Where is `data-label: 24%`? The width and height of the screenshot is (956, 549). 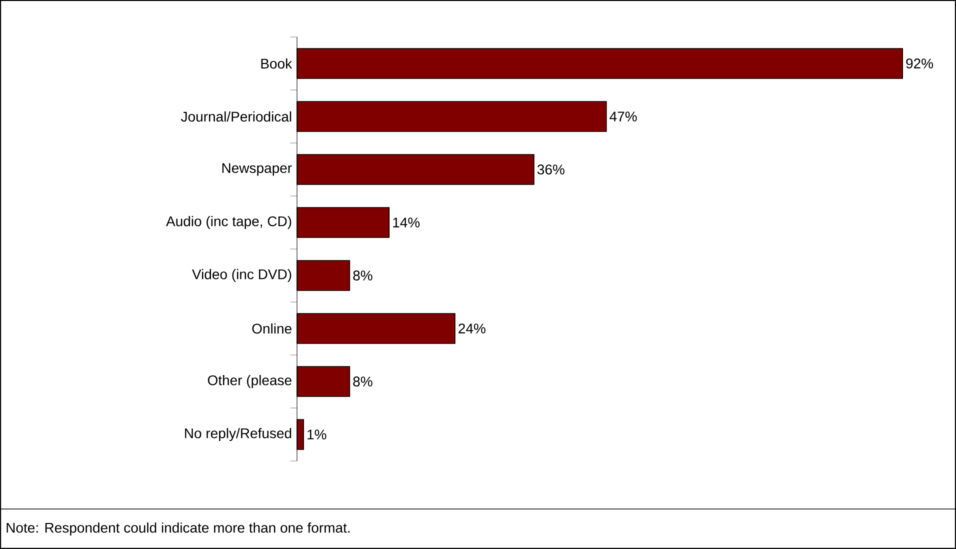
data-label: 24% is located at coordinates (472, 329).